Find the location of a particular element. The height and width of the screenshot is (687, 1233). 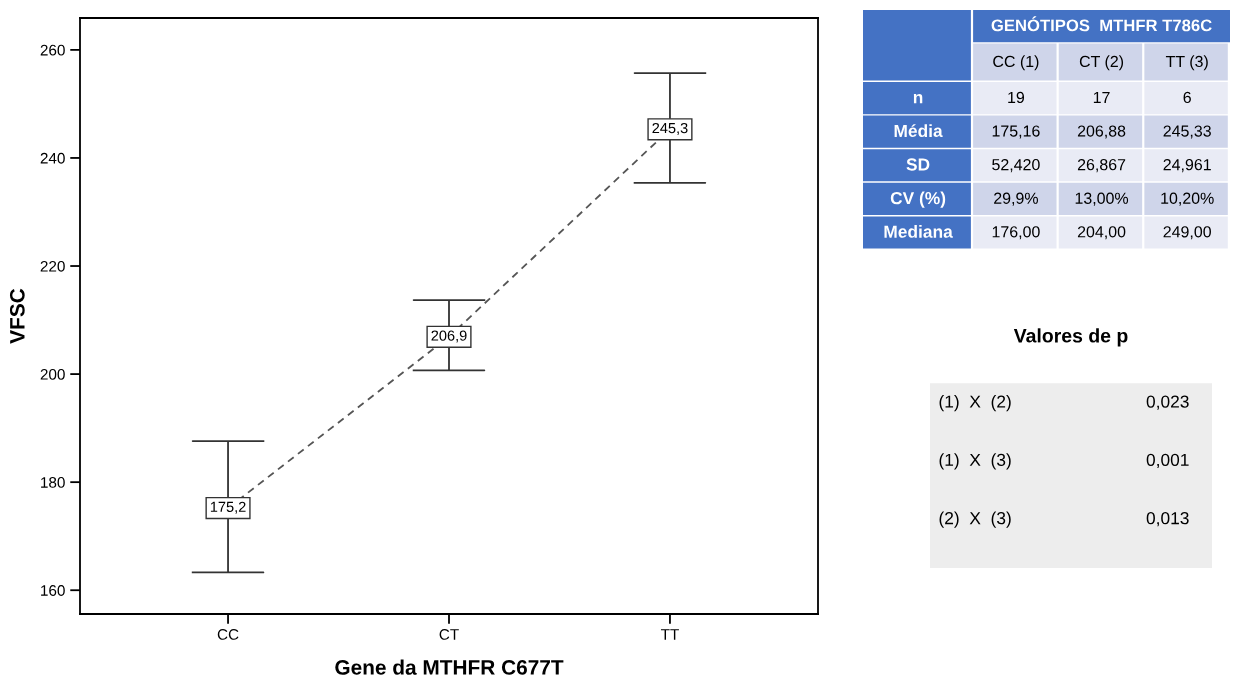

text: 13,00% is located at coordinates (1102, 199).